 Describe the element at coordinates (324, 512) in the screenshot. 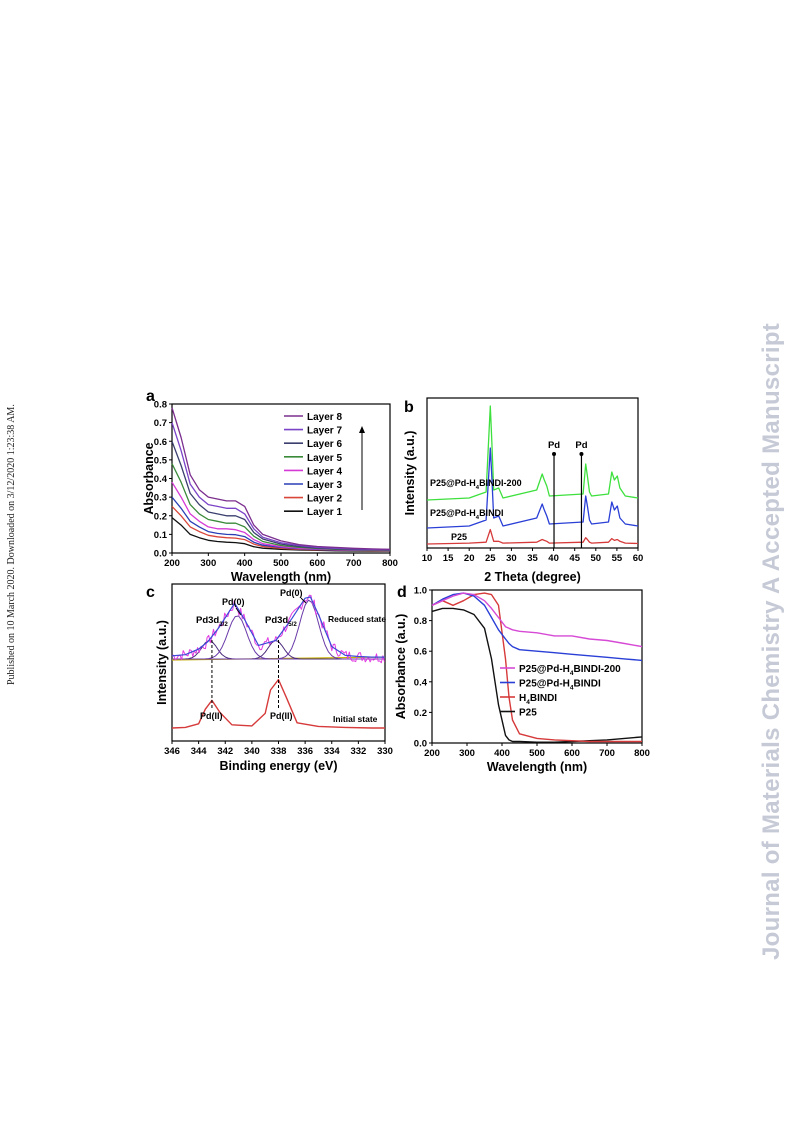

I see `panel-a-legend-label: Layer 1` at that location.